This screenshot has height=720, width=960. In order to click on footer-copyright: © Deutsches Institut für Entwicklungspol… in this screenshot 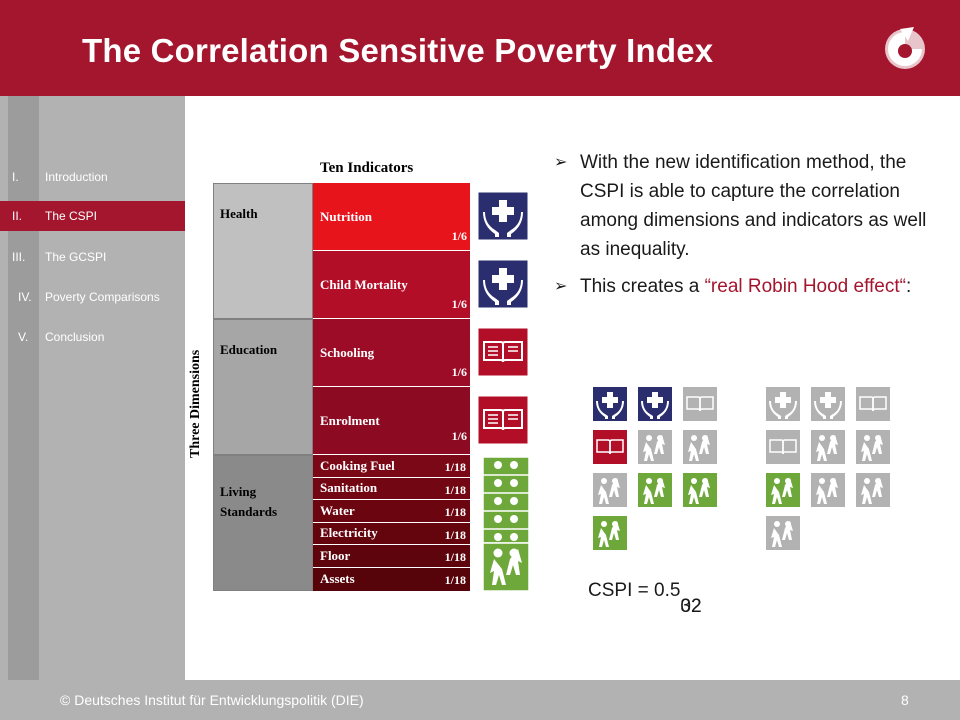, I will do `click(212, 700)`.